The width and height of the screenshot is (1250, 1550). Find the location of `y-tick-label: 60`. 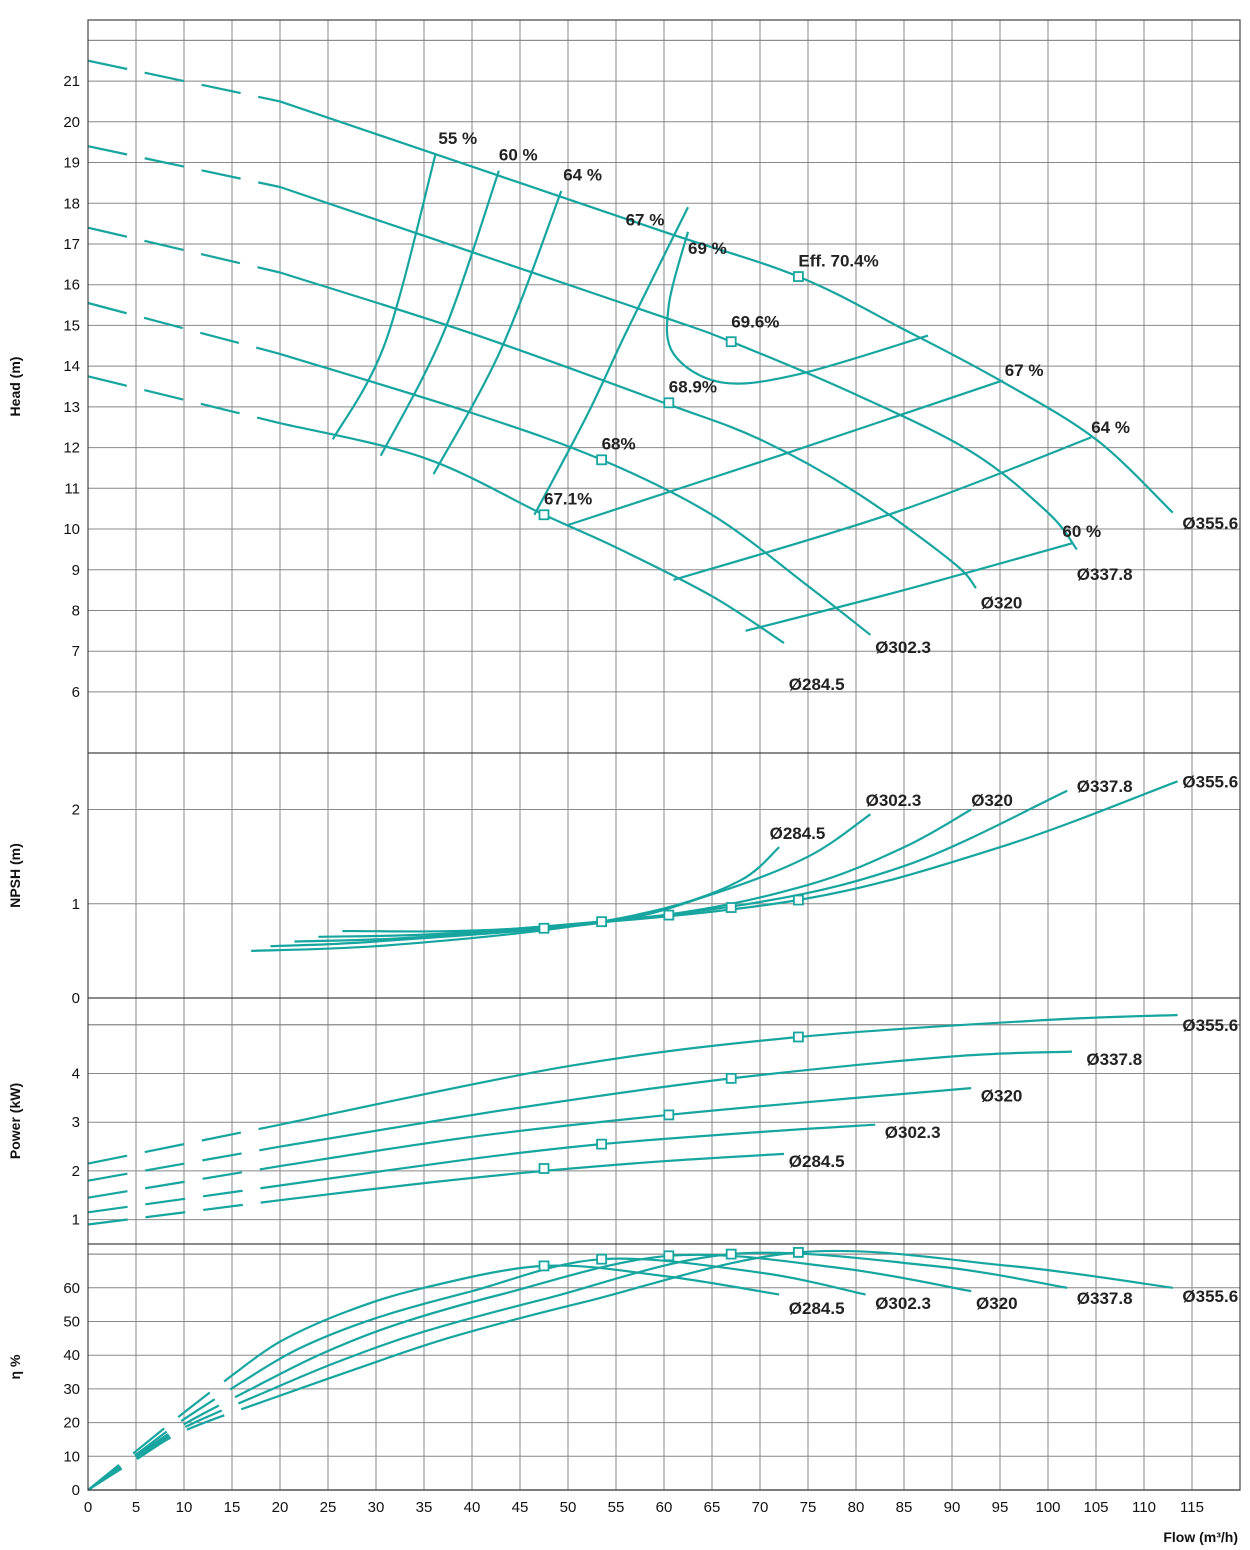

y-tick-label: 60 is located at coordinates (71, 1288).